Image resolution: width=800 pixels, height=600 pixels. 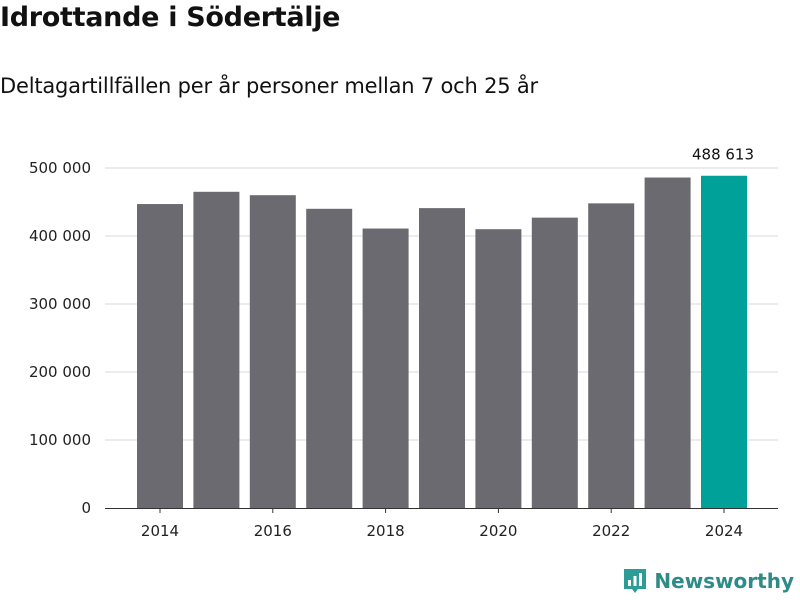 What do you see at coordinates (60, 440) in the screenshot?
I see `y-tick-label: 100 000` at bounding box center [60, 440].